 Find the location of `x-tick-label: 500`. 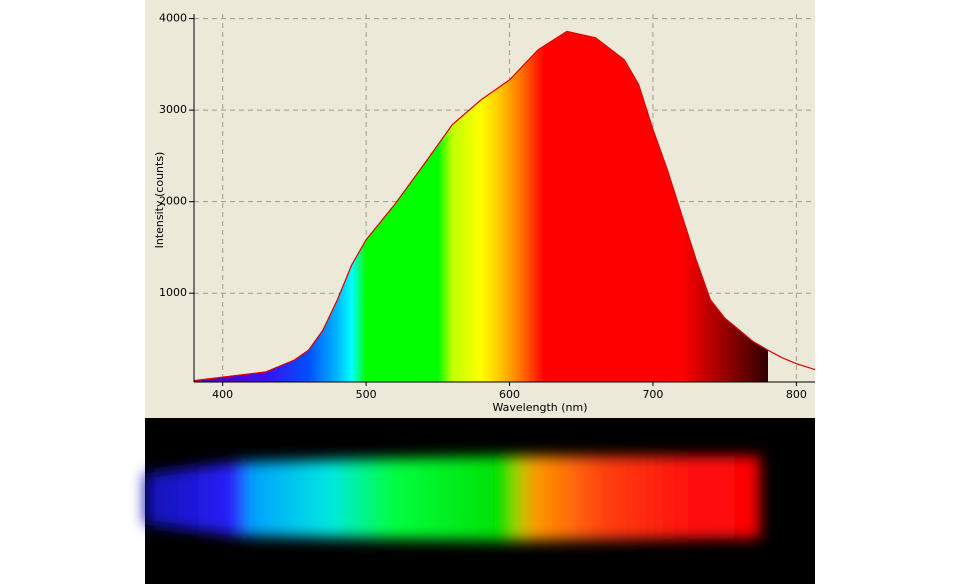

x-tick-label: 500 is located at coordinates (366, 394).